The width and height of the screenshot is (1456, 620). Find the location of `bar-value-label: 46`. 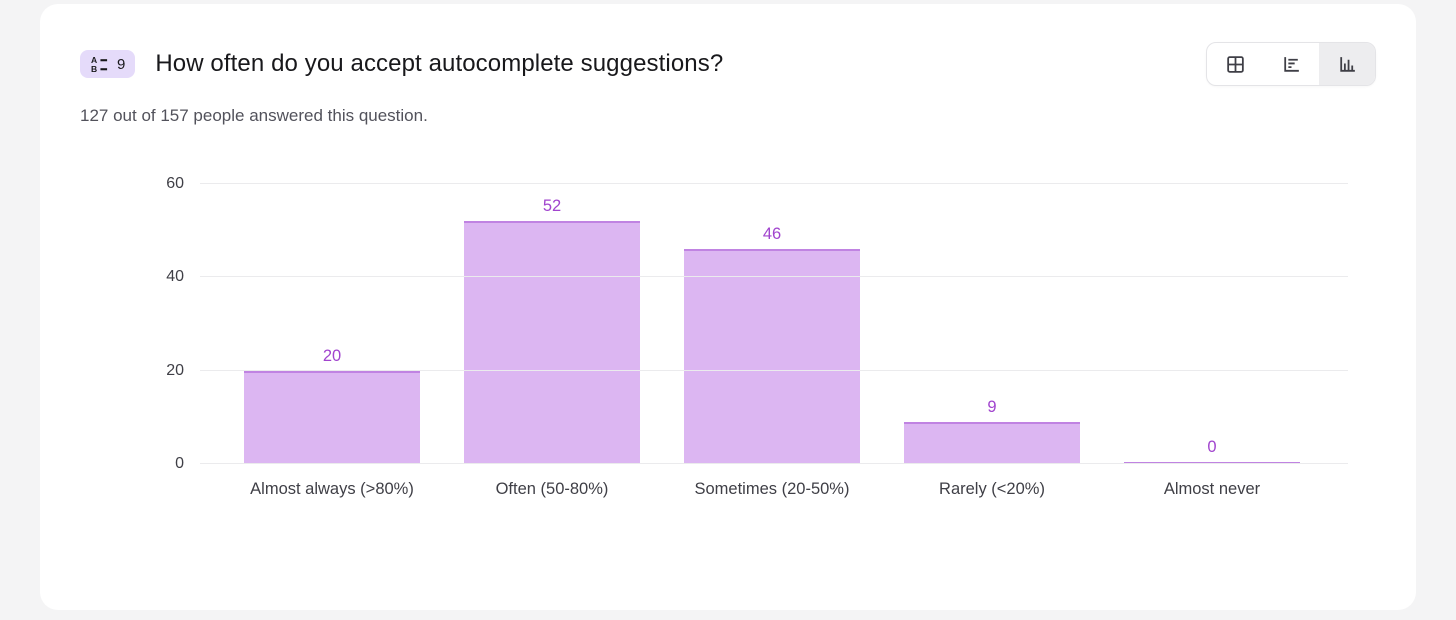

bar-value-label: 46 is located at coordinates (772, 234).